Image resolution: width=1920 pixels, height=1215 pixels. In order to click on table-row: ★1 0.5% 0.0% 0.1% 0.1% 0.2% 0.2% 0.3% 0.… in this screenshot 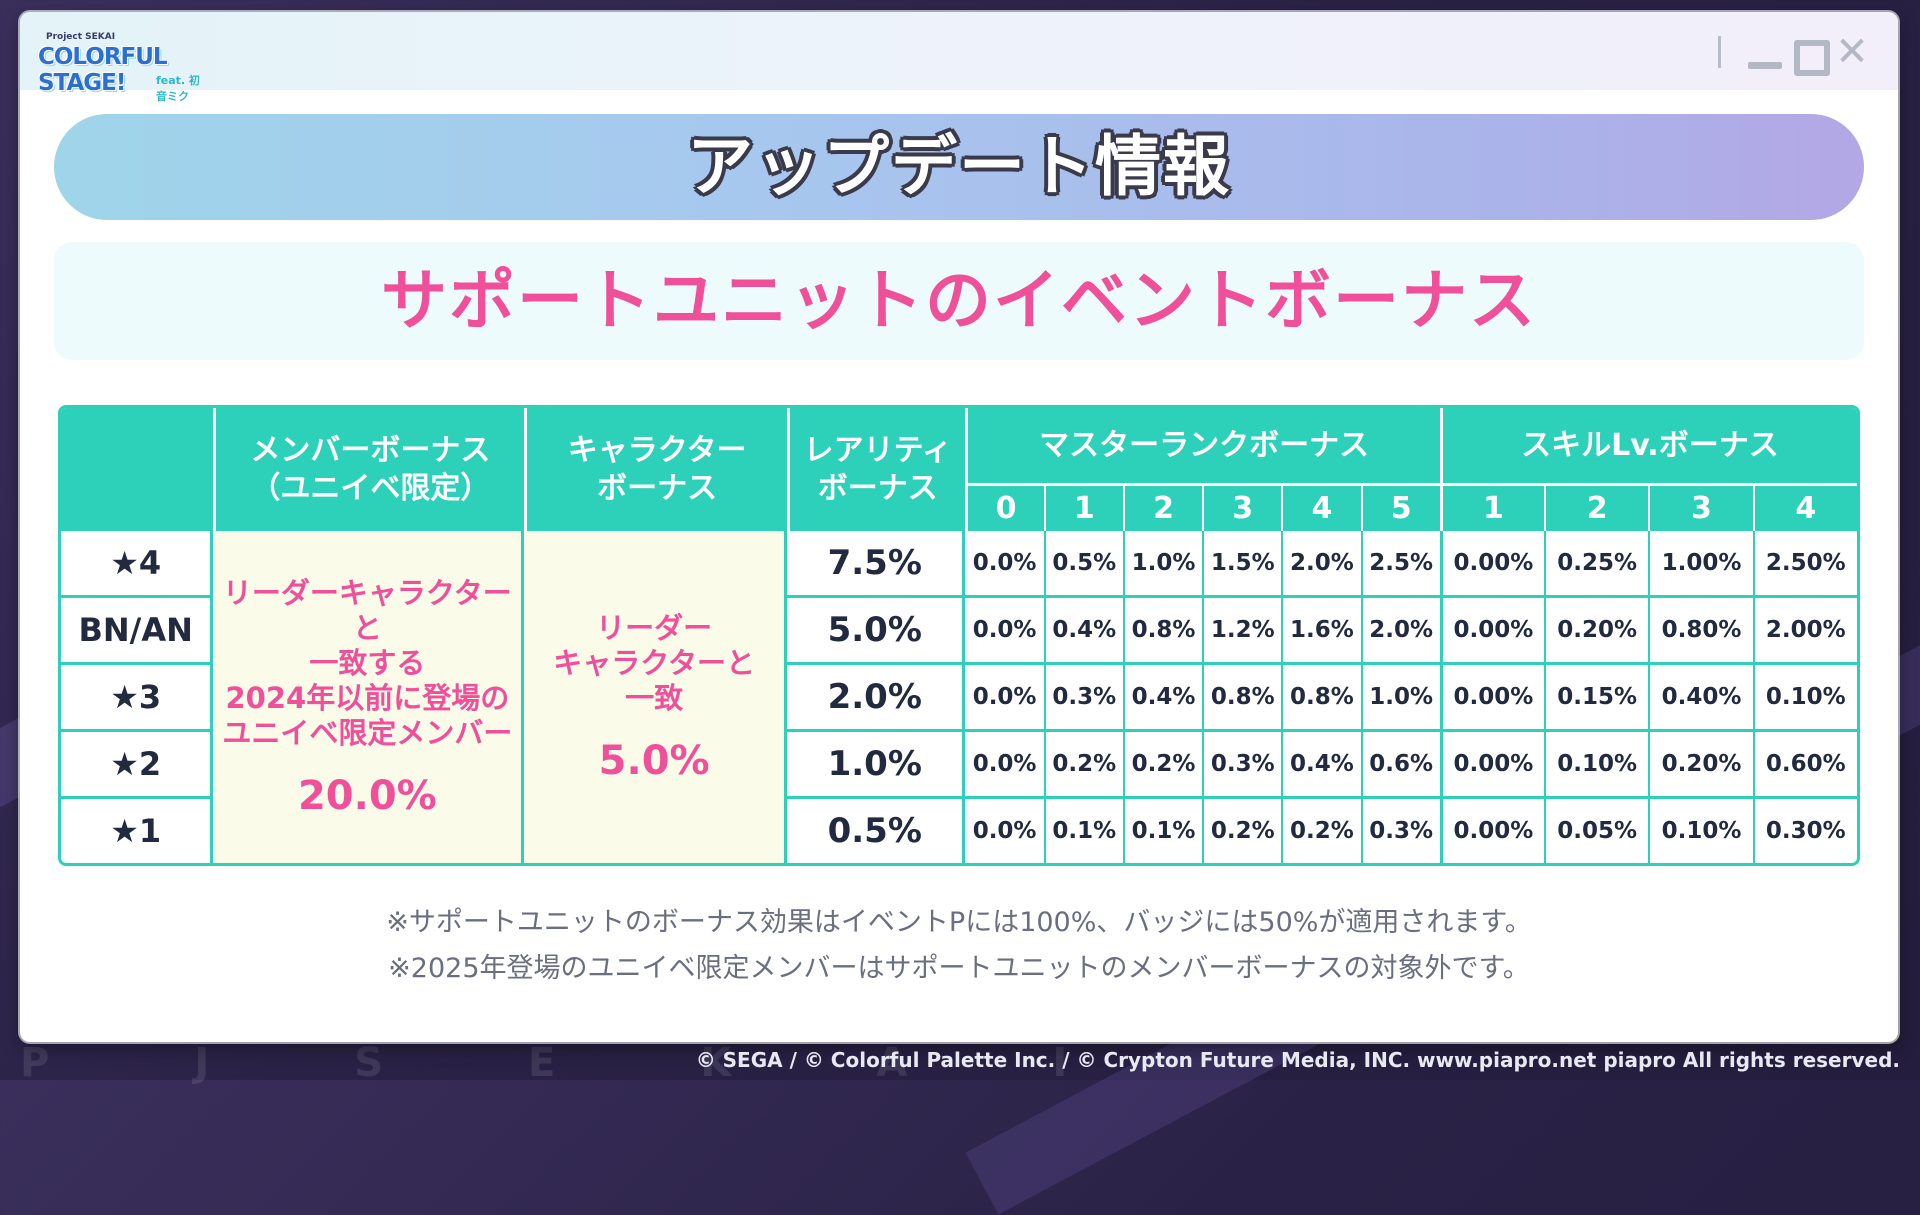, I will do `click(959, 829)`.